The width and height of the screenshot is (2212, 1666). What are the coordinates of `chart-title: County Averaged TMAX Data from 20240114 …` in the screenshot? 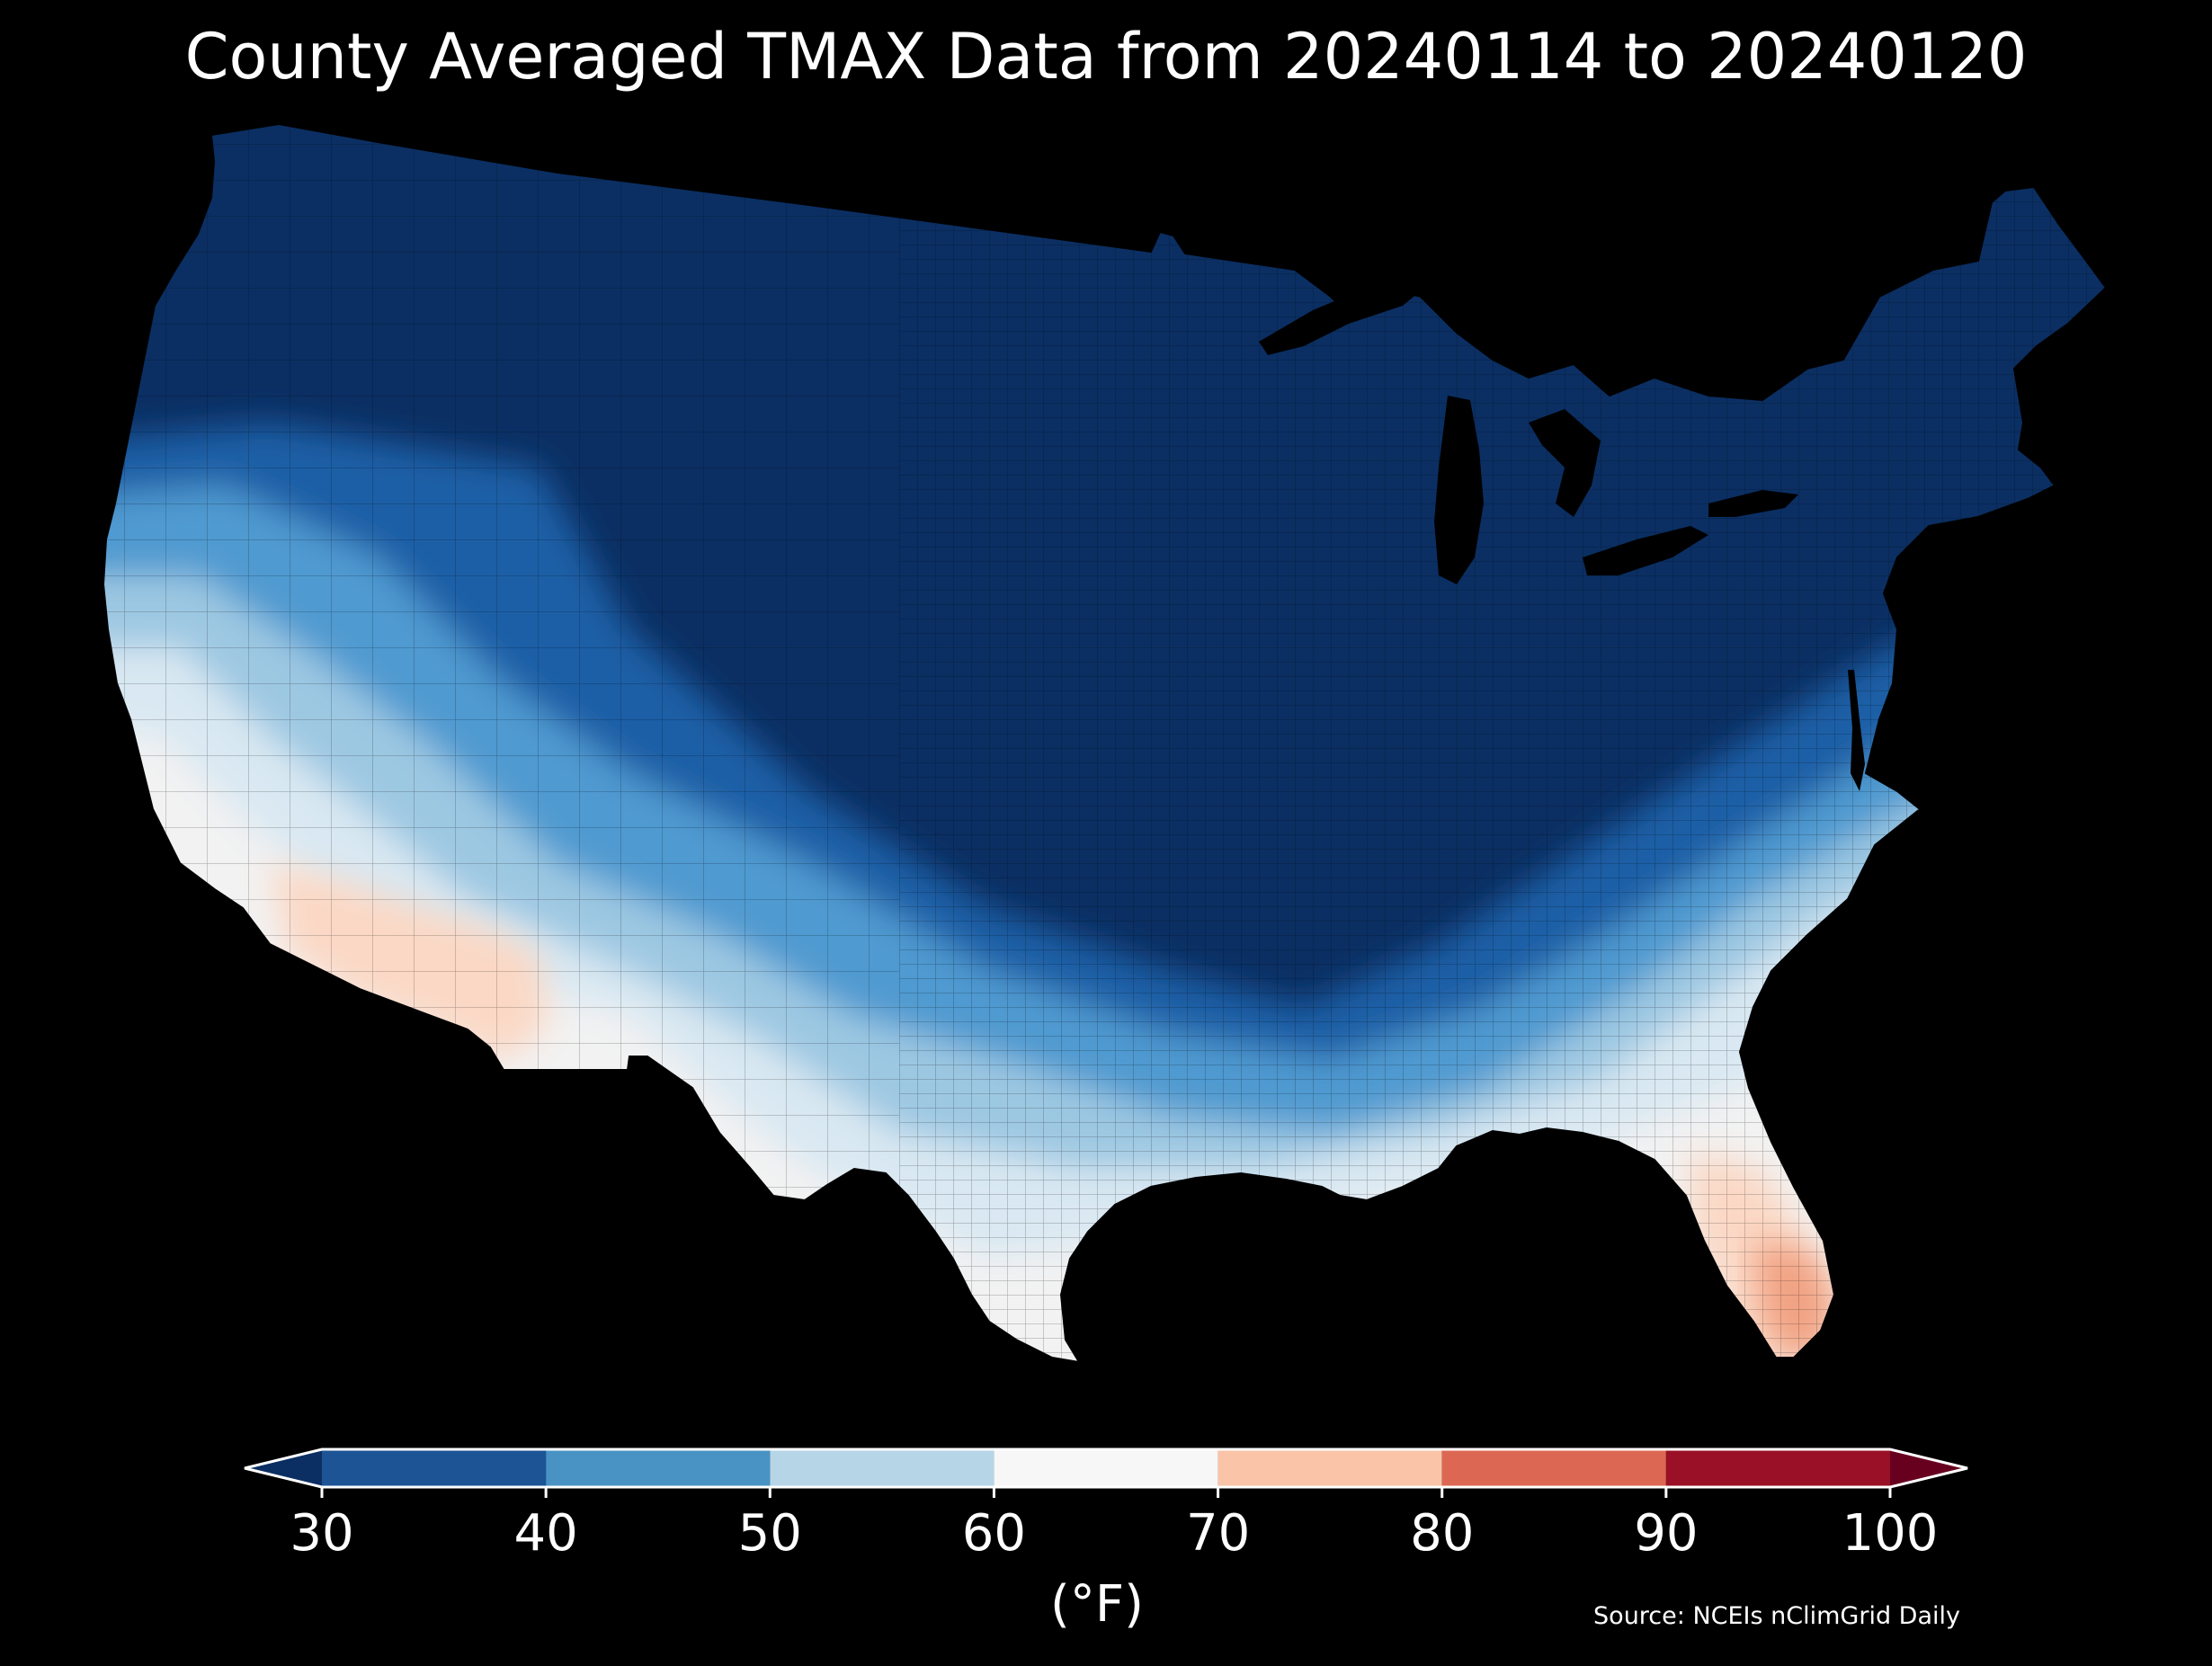 It's located at (1106, 57).